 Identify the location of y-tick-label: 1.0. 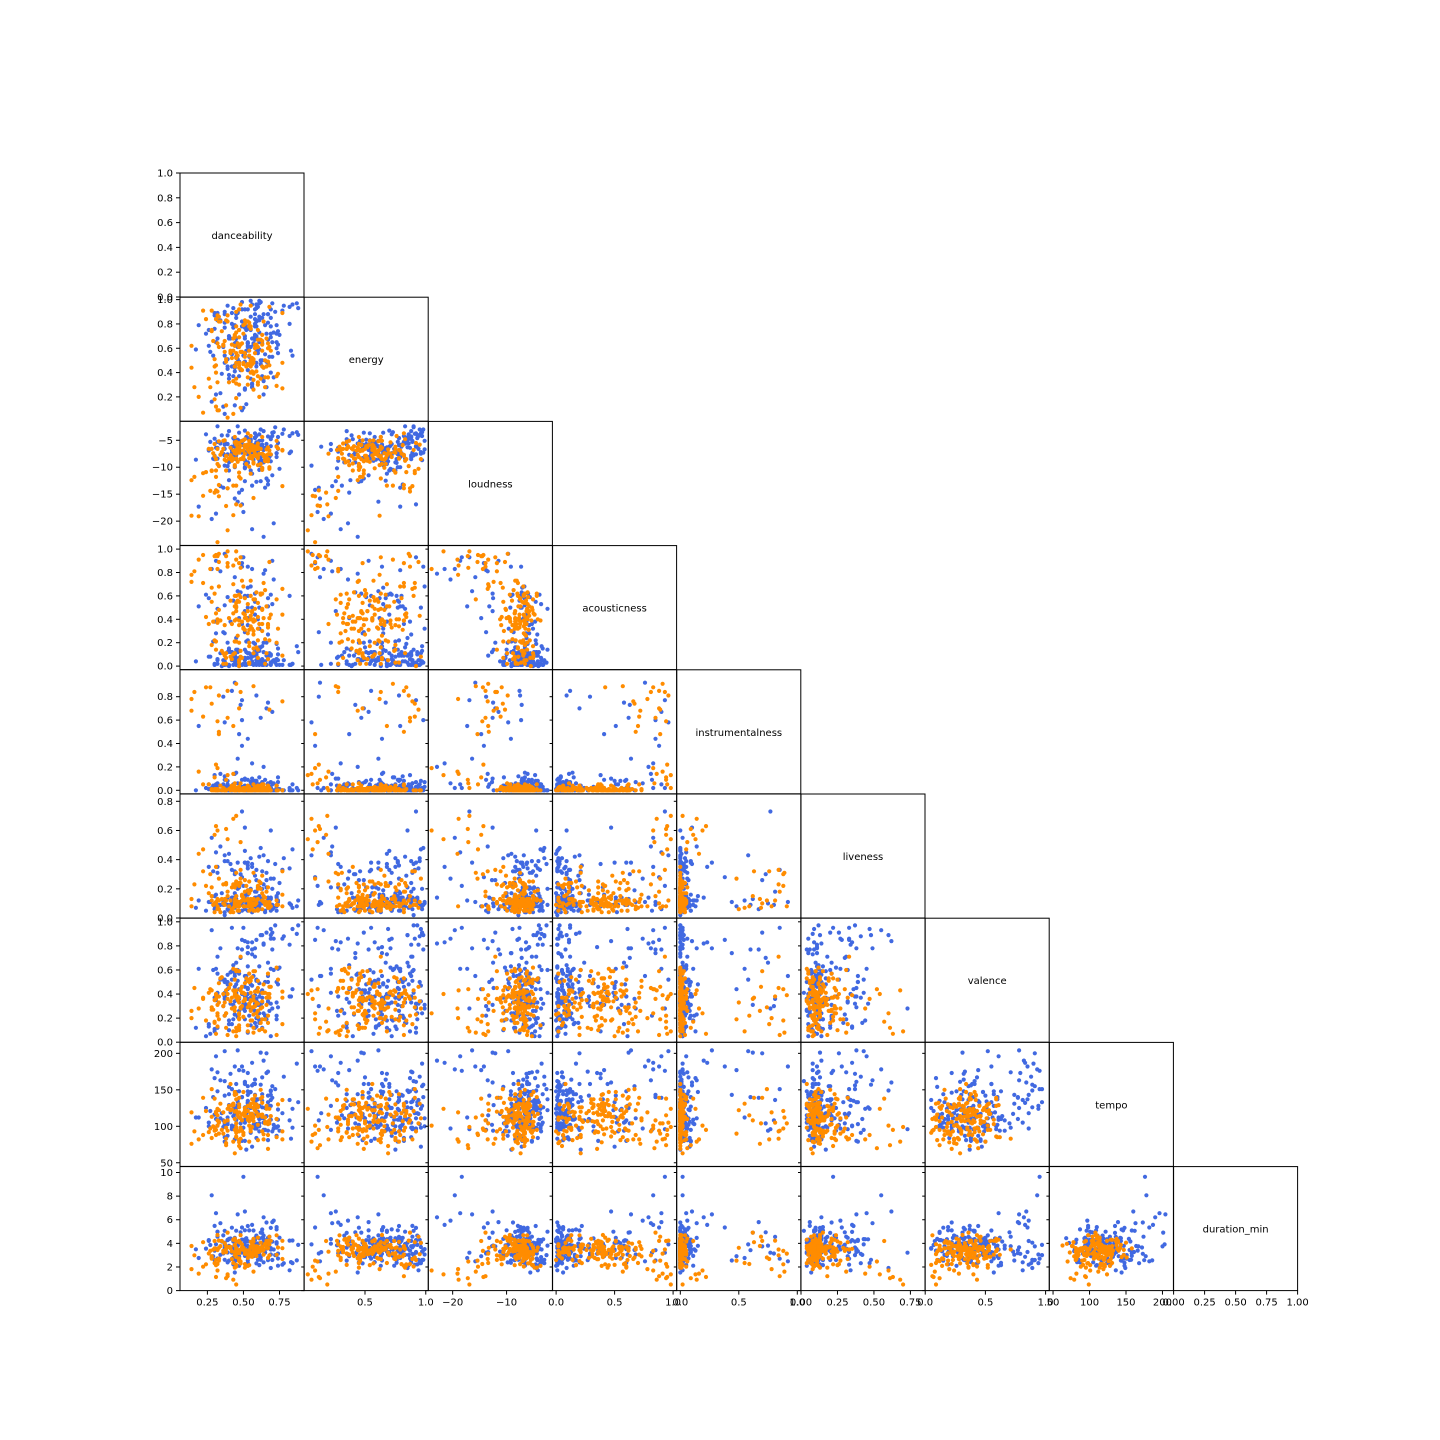
(165, 174).